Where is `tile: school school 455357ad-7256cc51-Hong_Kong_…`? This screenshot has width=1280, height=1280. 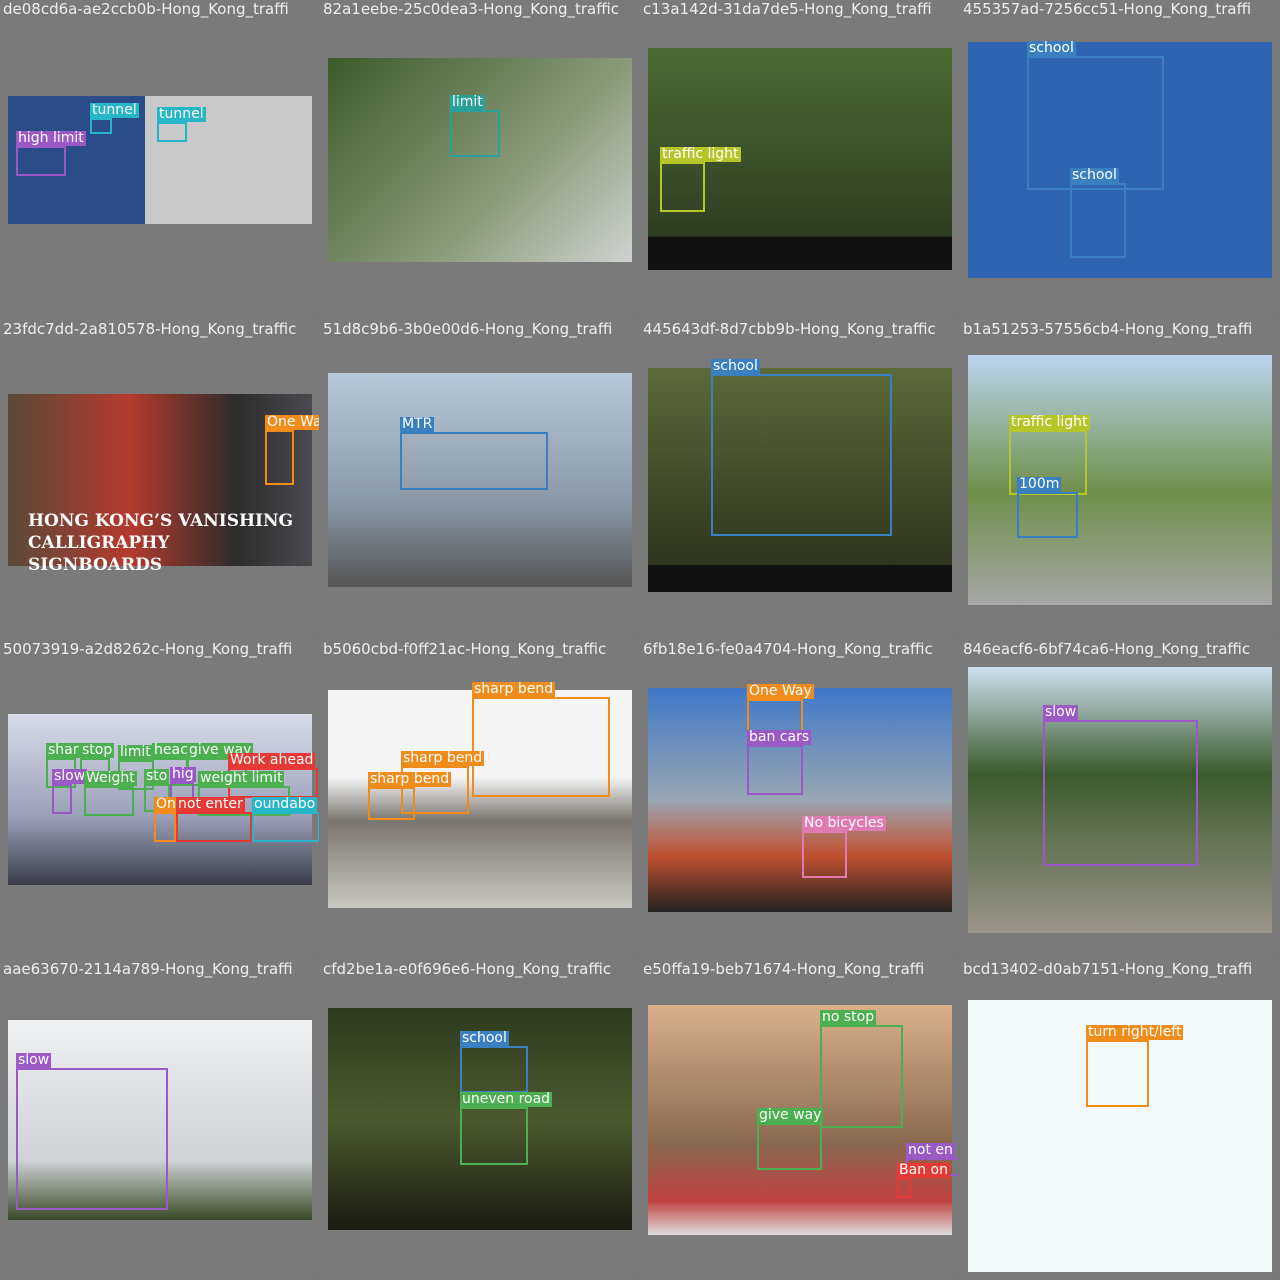 tile: school school 455357ad-7256cc51-Hong_Kong_… is located at coordinates (1119, 159).